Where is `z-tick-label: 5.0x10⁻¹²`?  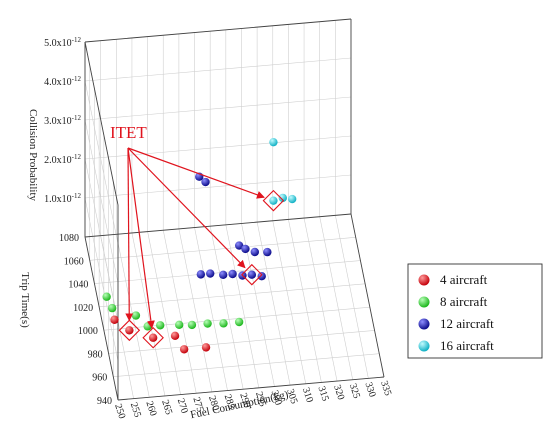
z-tick-label: 5.0x10⁻¹² is located at coordinates (62, 42).